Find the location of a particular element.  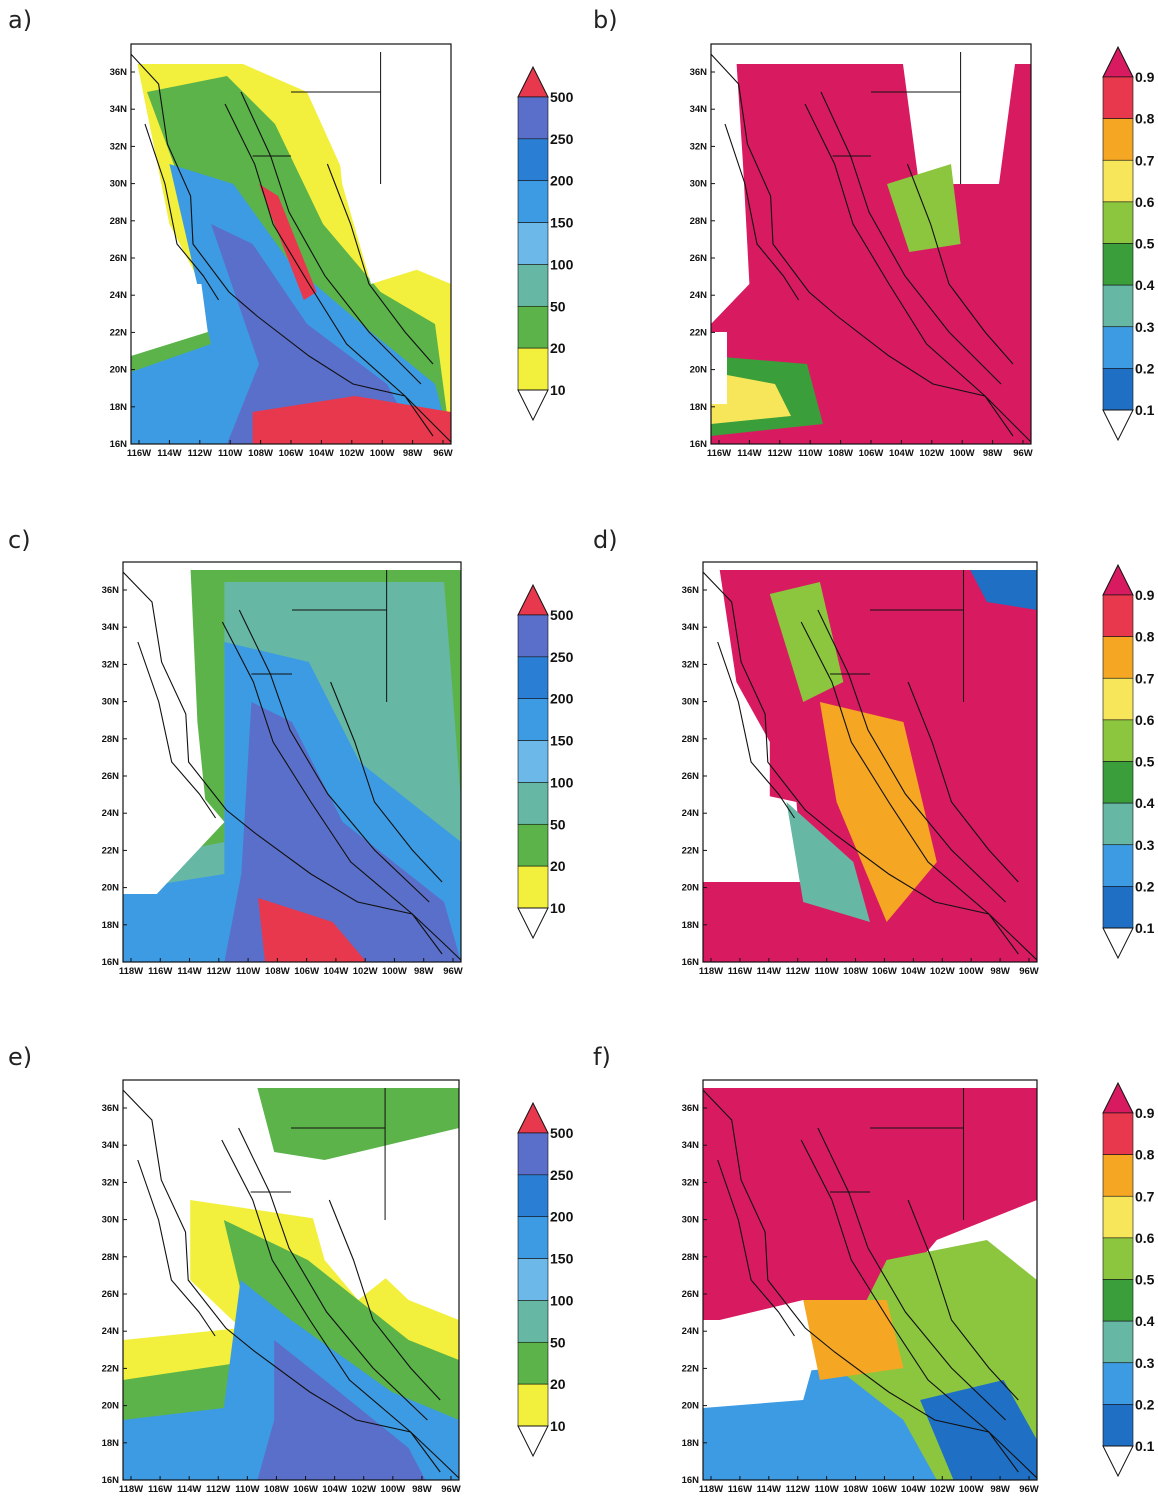

colorbar-label: 0.6 is located at coordinates (1145, 1238).